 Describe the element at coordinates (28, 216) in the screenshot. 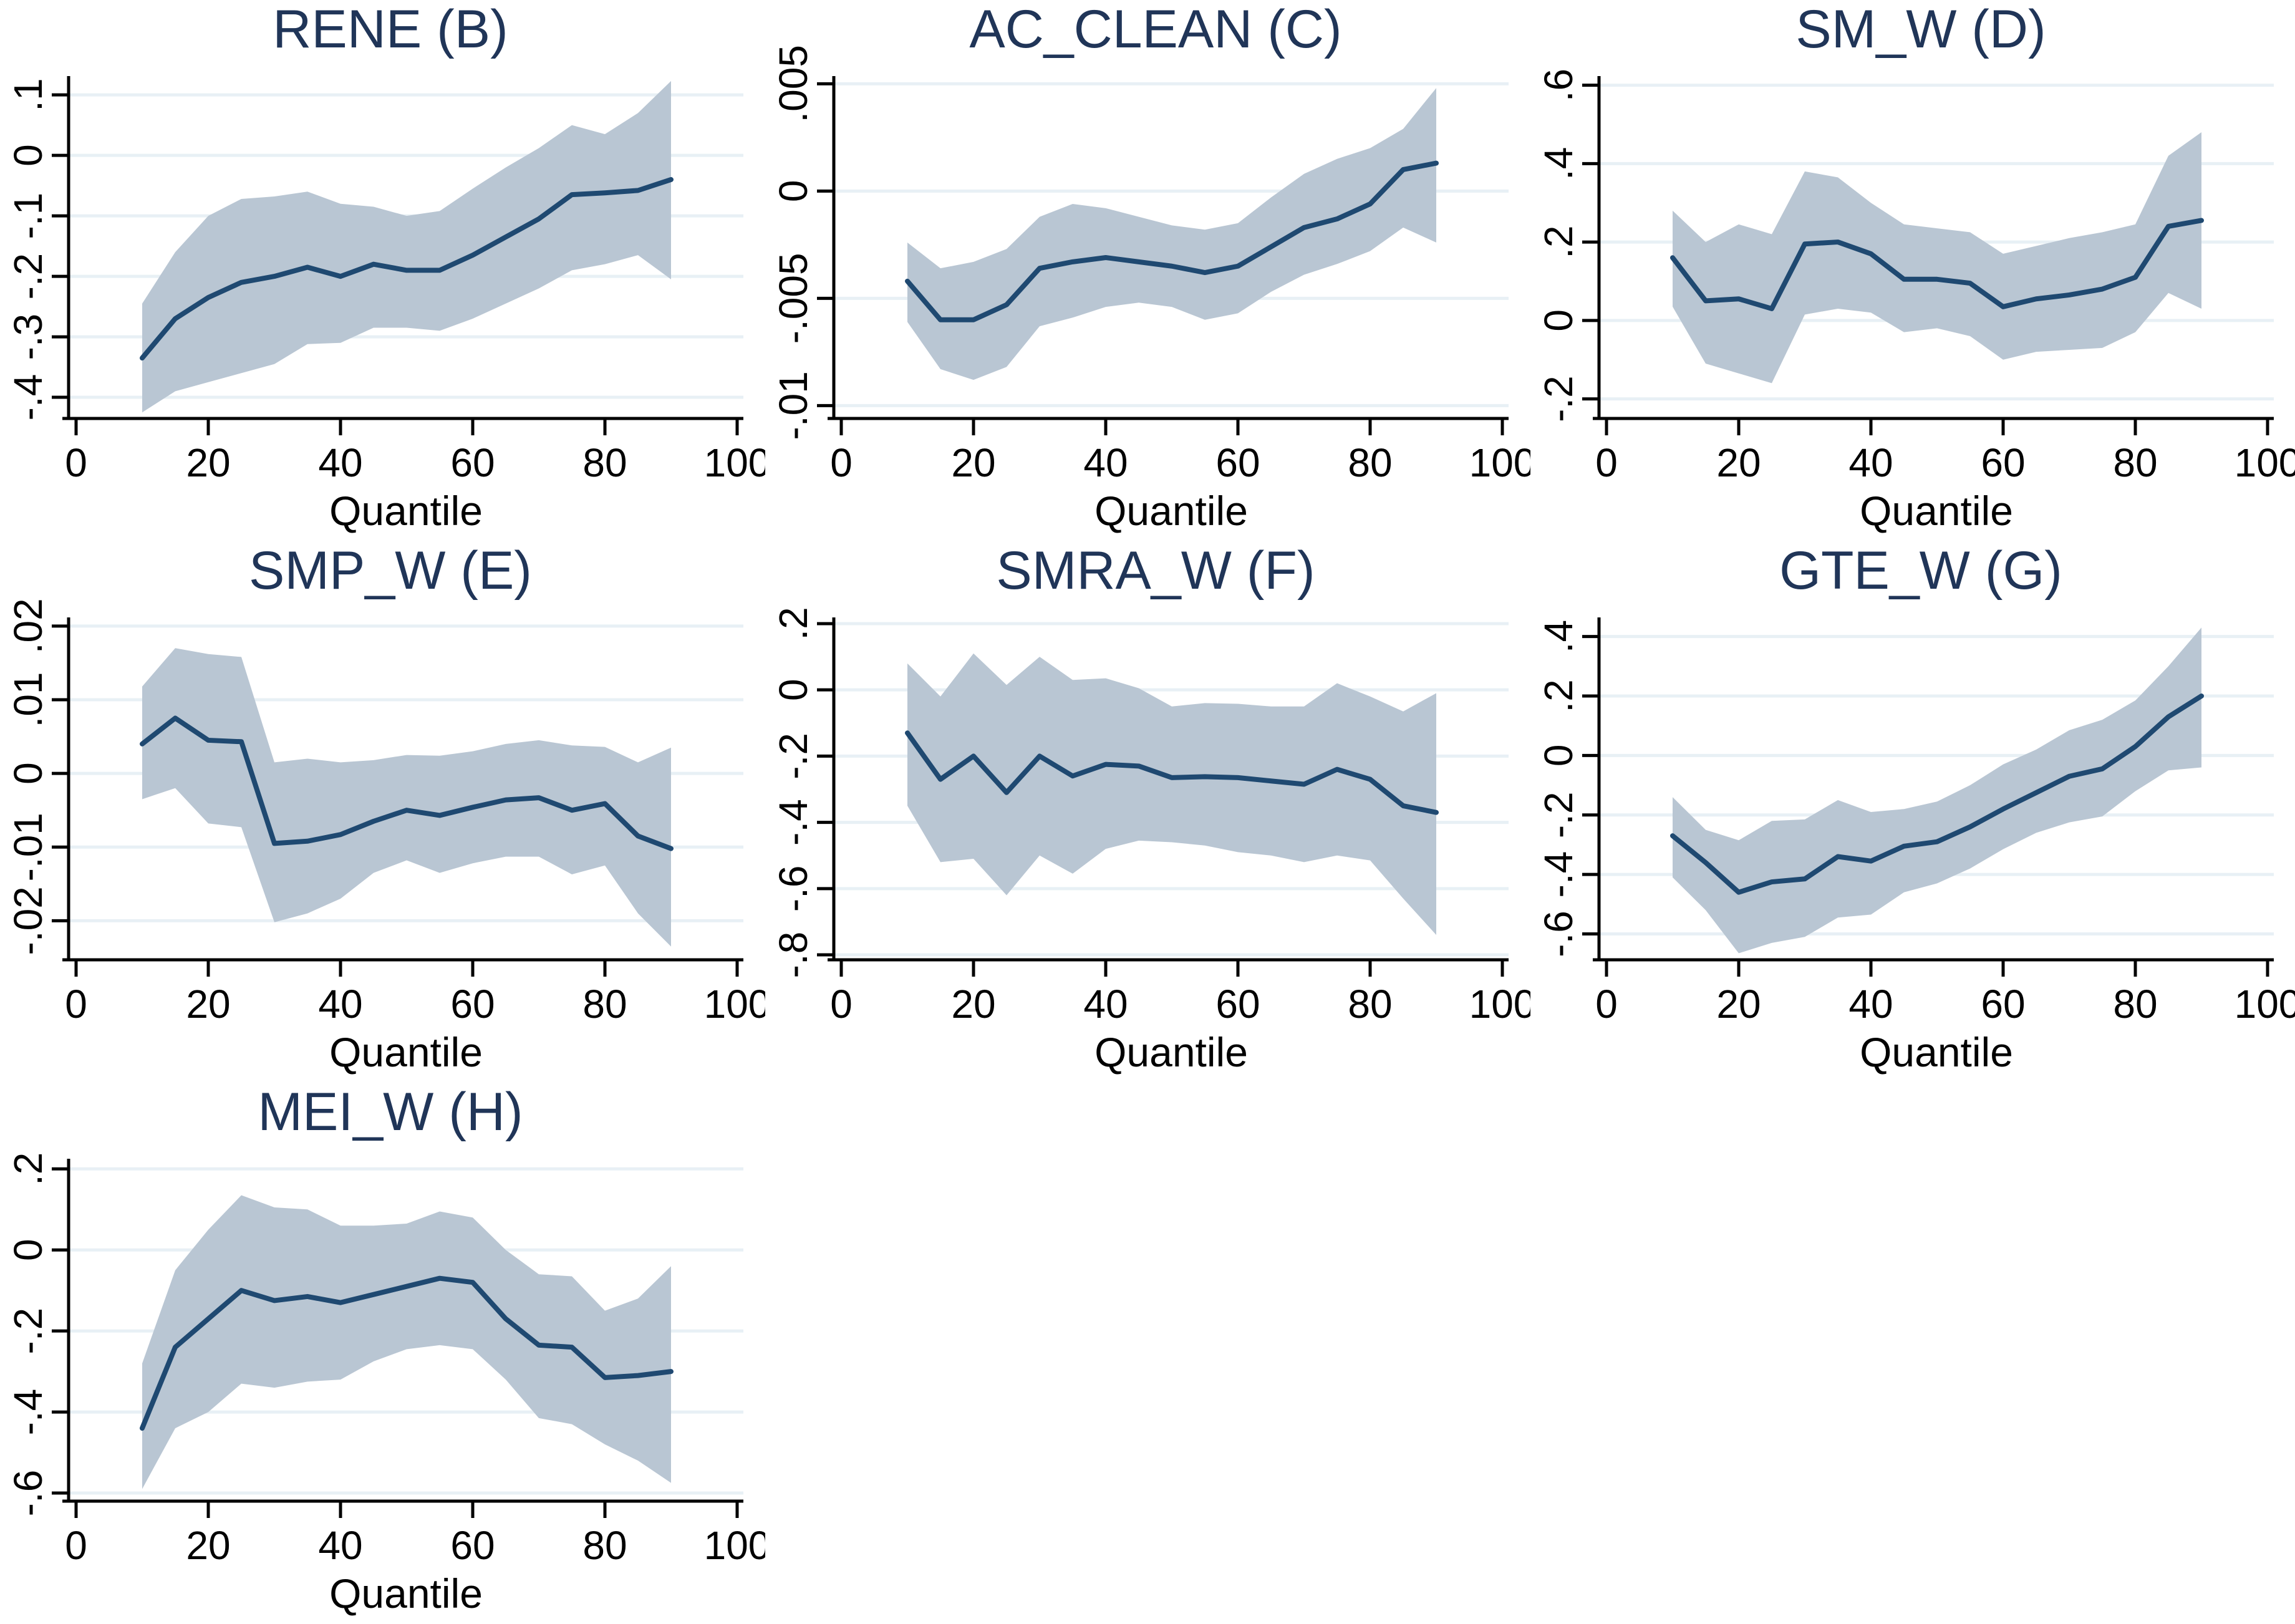

I see `y-tick-label: -.1` at that location.